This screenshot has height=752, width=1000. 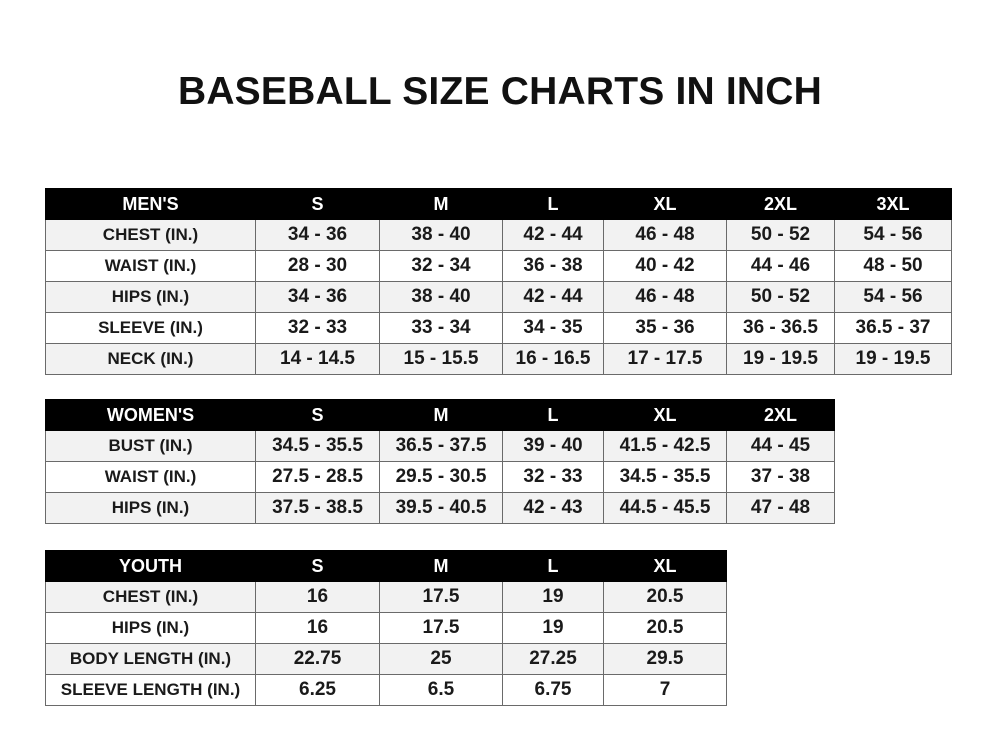 I want to click on size-value: 42 - 43, so click(x=553, y=508).